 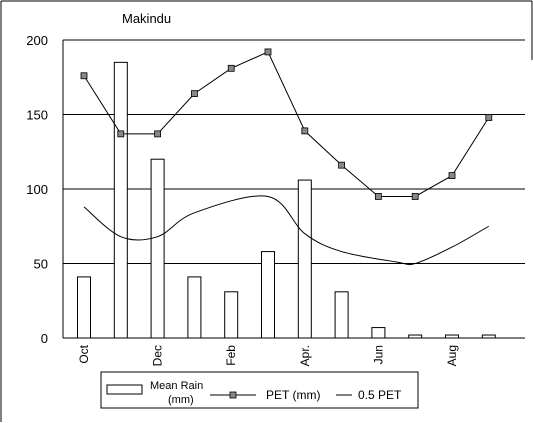 What do you see at coordinates (157, 248) in the screenshot?
I see `rain-bar-Dec` at bounding box center [157, 248].